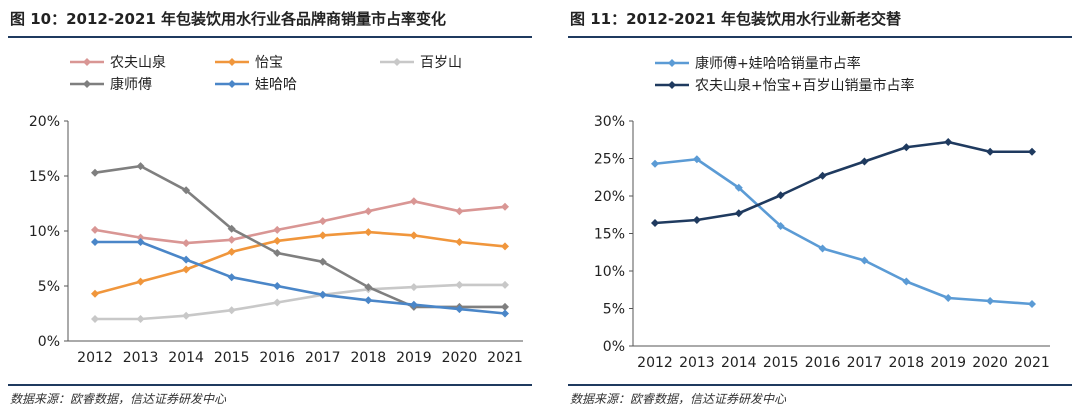 This screenshot has height=420, width=1080. Describe the element at coordinates (141, 358) in the screenshot. I see `x-tick-label: 2013` at that location.